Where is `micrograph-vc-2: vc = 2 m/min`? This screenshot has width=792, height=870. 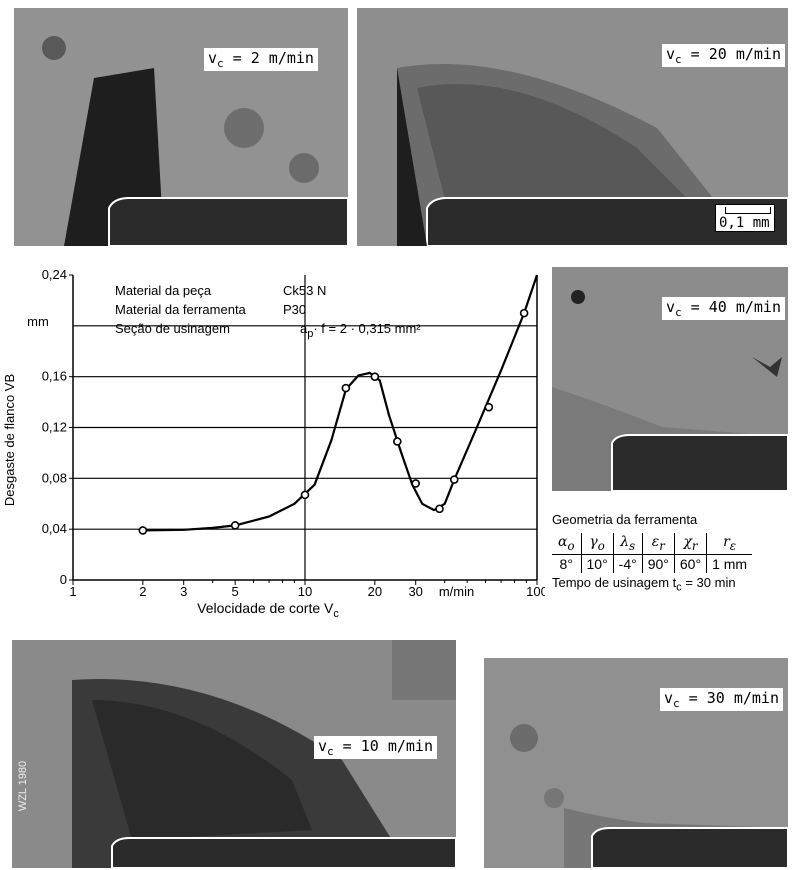 micrograph-vc-2: vc = 2 m/min is located at coordinates (181, 127).